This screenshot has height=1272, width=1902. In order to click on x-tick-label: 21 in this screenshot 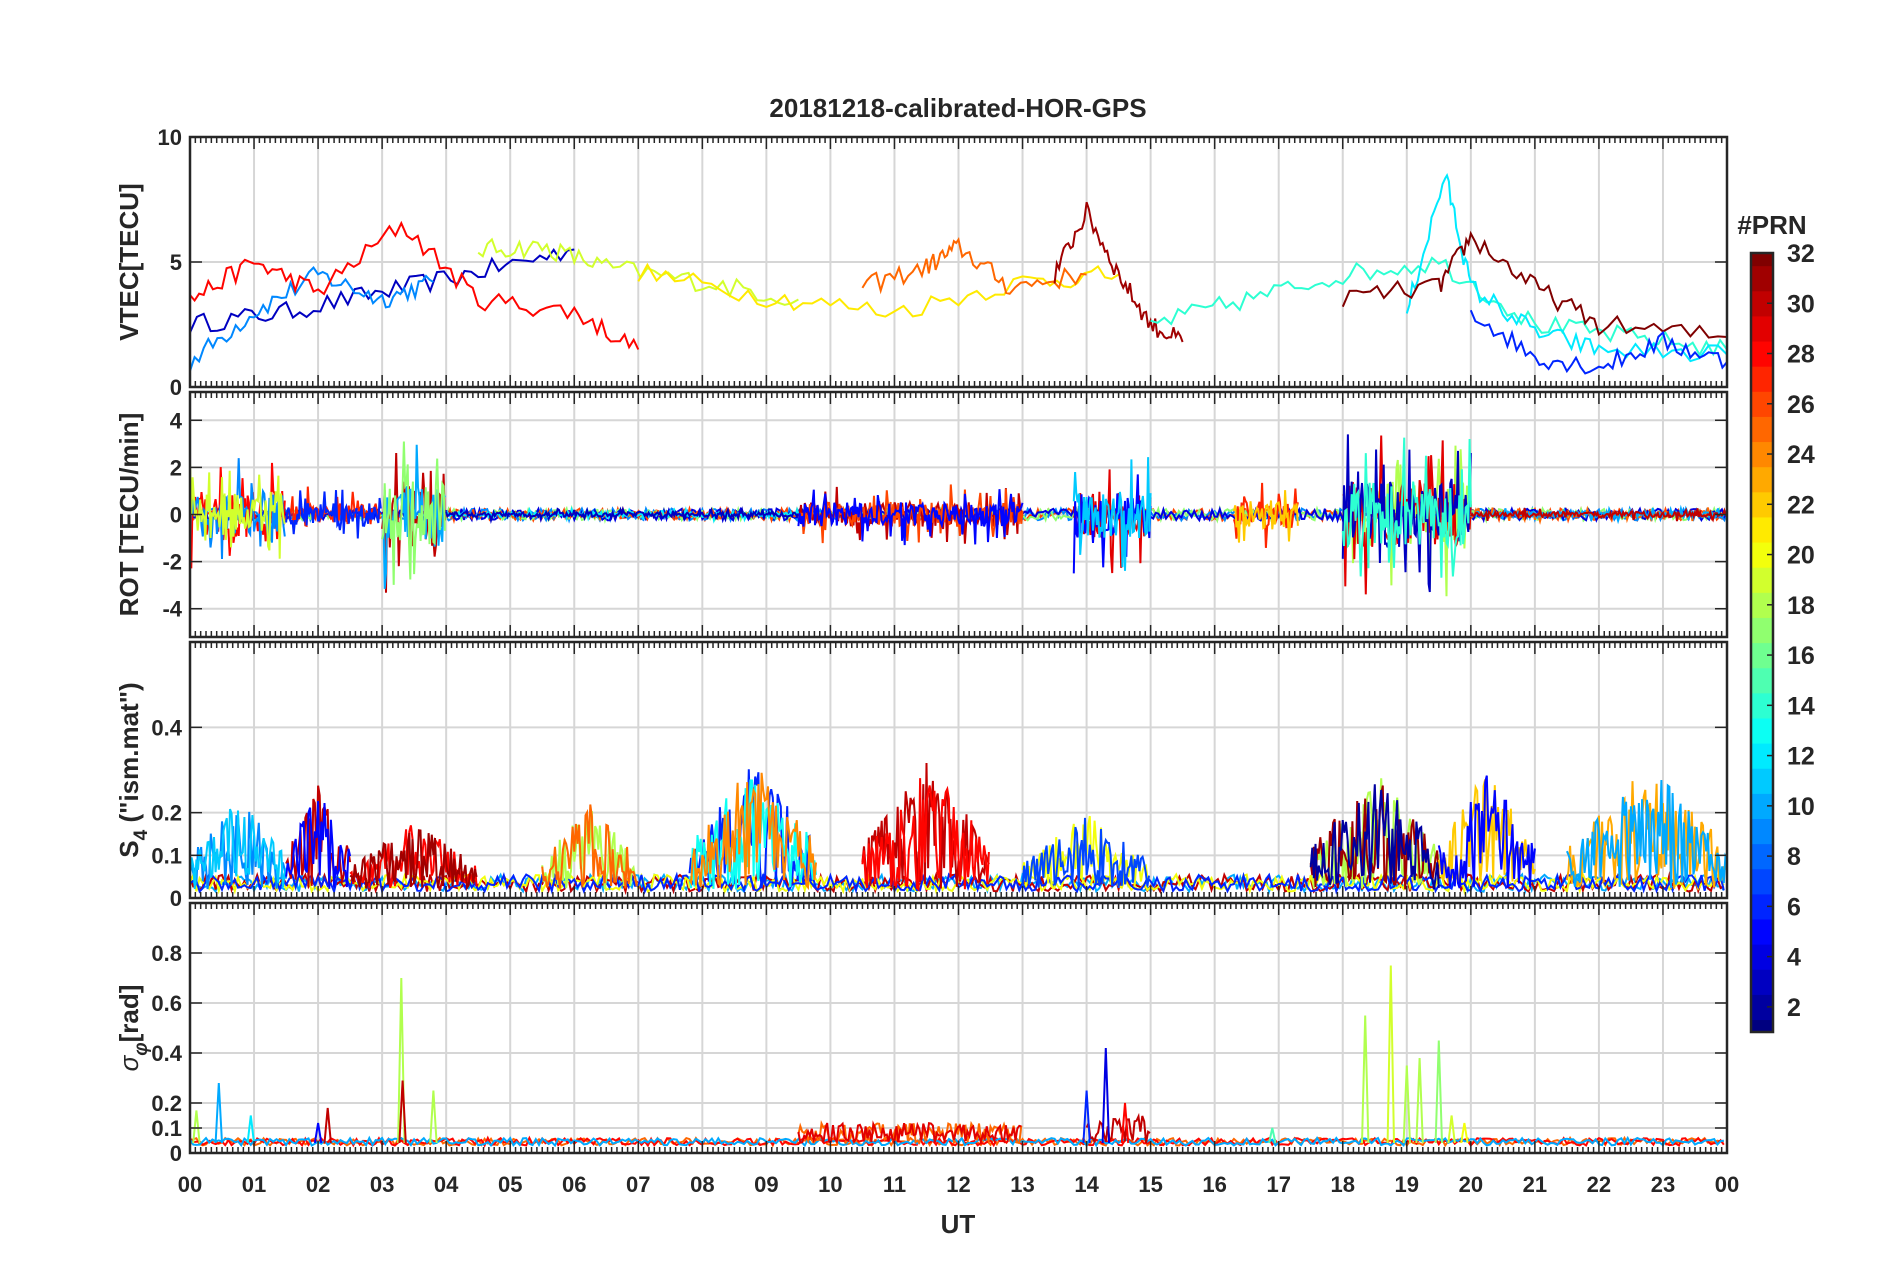, I will do `click(1535, 1184)`.